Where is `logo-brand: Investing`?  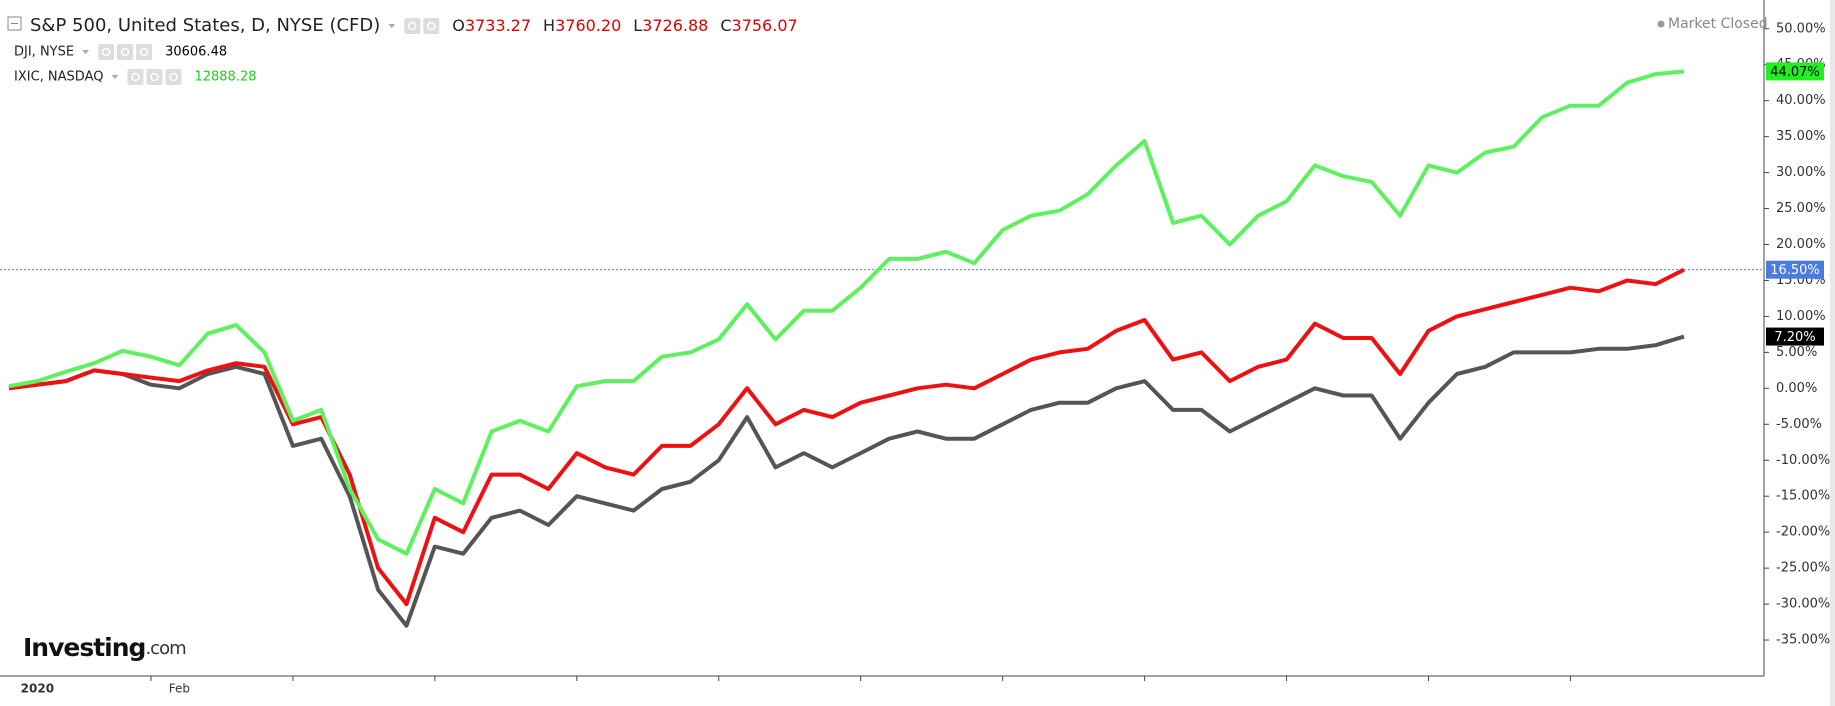
logo-brand: Investing is located at coordinates (84, 647).